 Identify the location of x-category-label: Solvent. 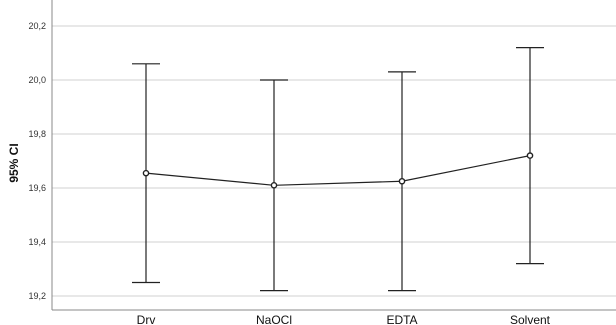
(530, 319).